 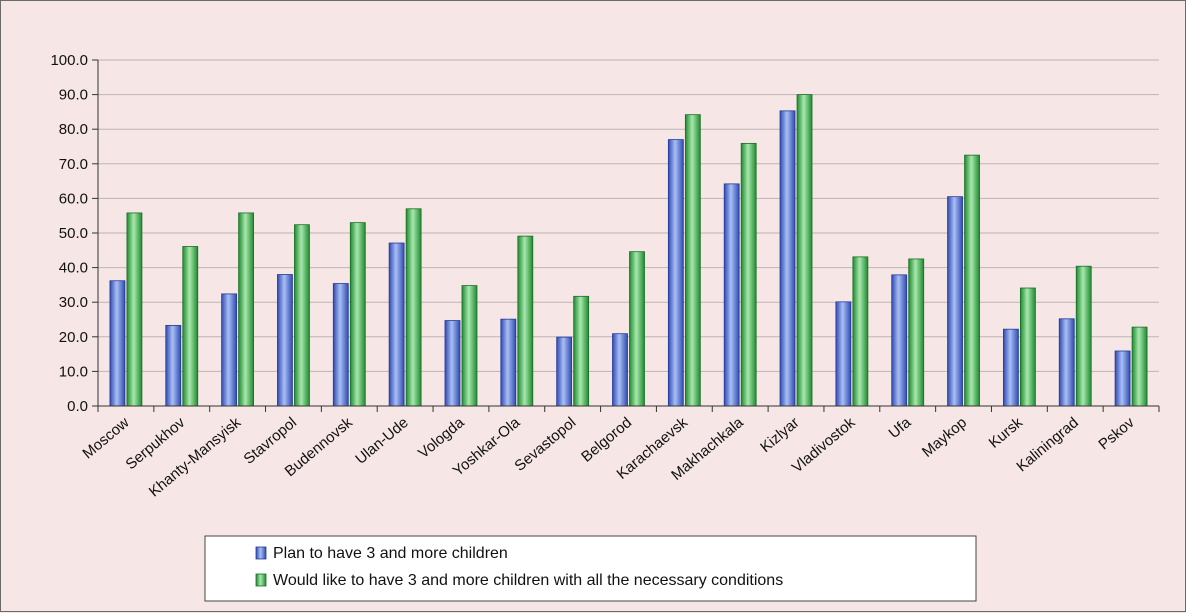 I want to click on y-tick-label: 70.0, so click(x=73, y=164).